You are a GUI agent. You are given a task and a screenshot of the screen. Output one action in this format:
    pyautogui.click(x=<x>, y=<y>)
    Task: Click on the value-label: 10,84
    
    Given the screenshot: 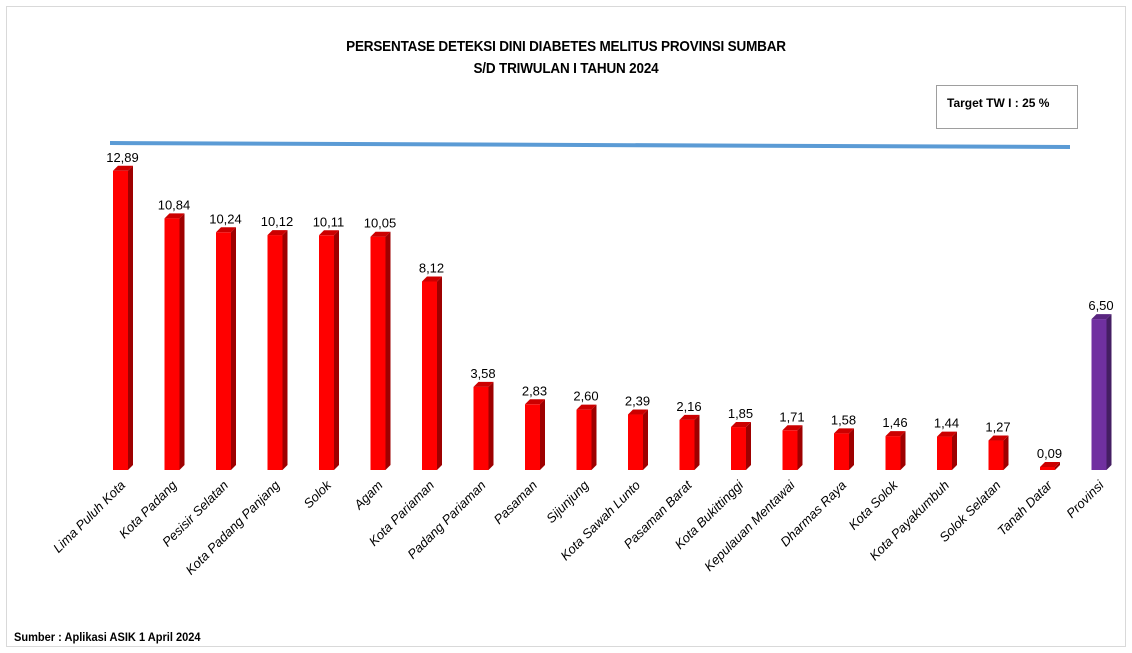 What is the action you would take?
    pyautogui.click(x=174, y=204)
    